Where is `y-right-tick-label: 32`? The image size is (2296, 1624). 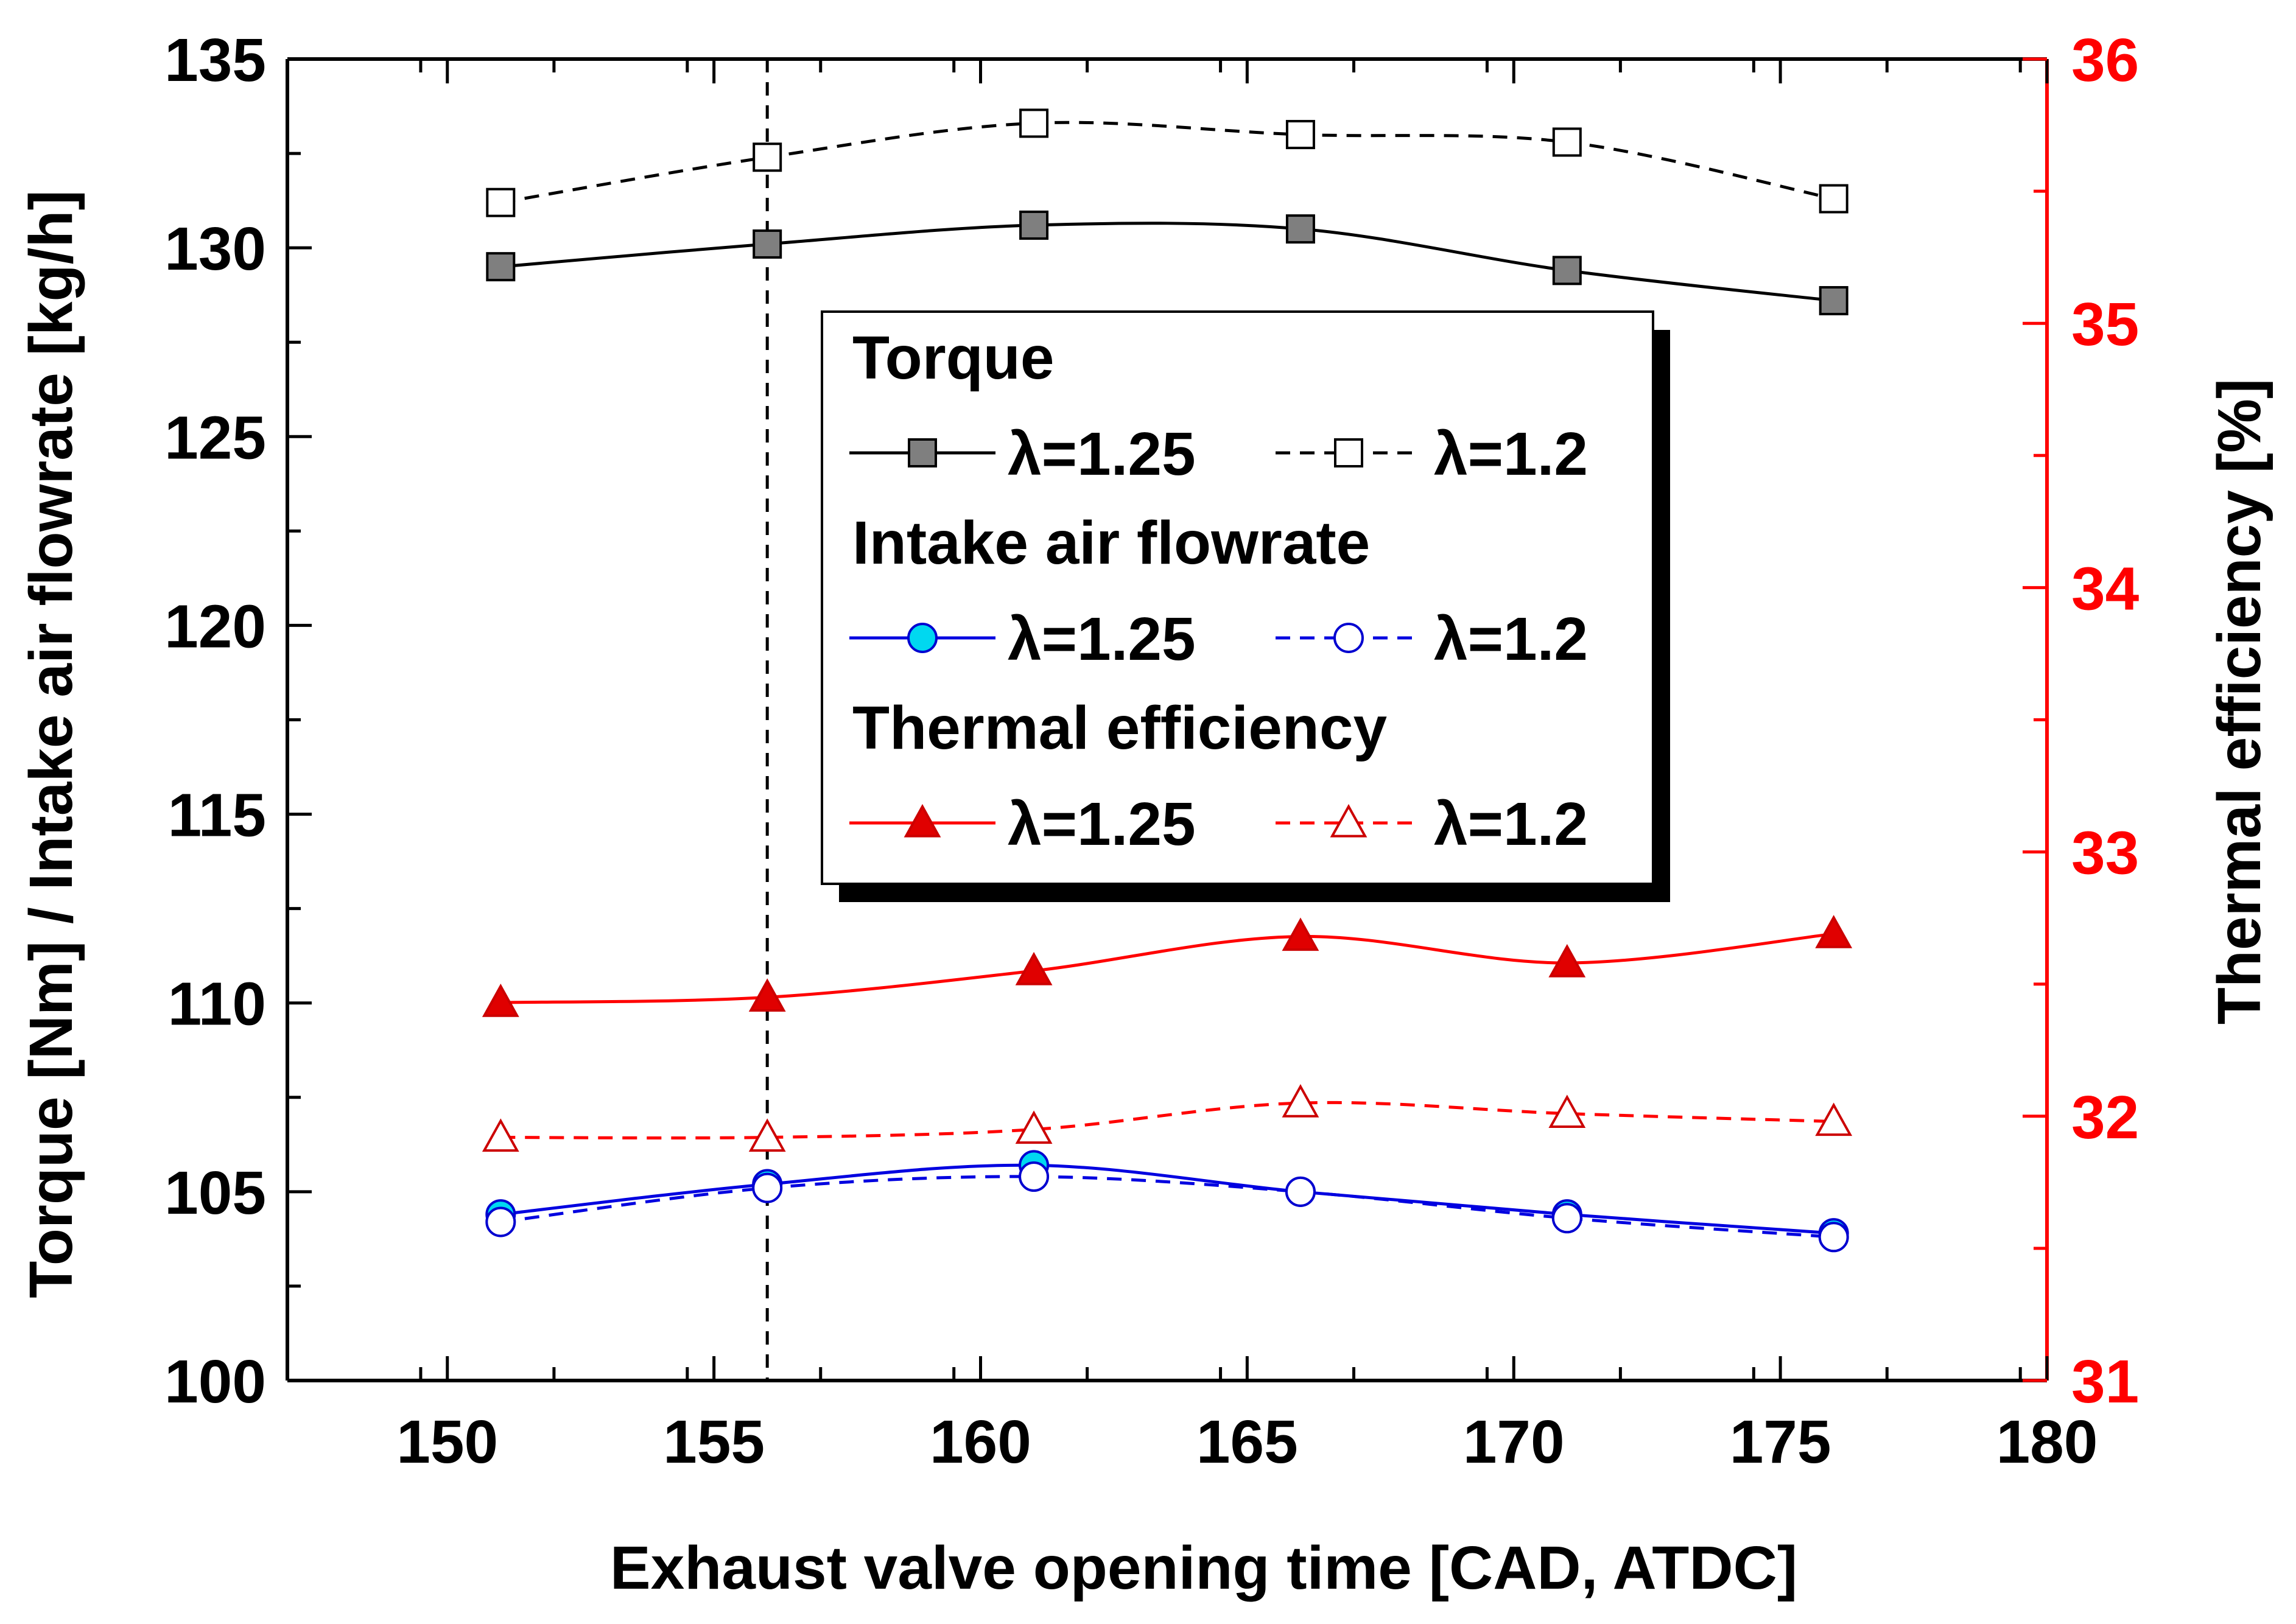
y-right-tick-label: 32 is located at coordinates (2105, 1117).